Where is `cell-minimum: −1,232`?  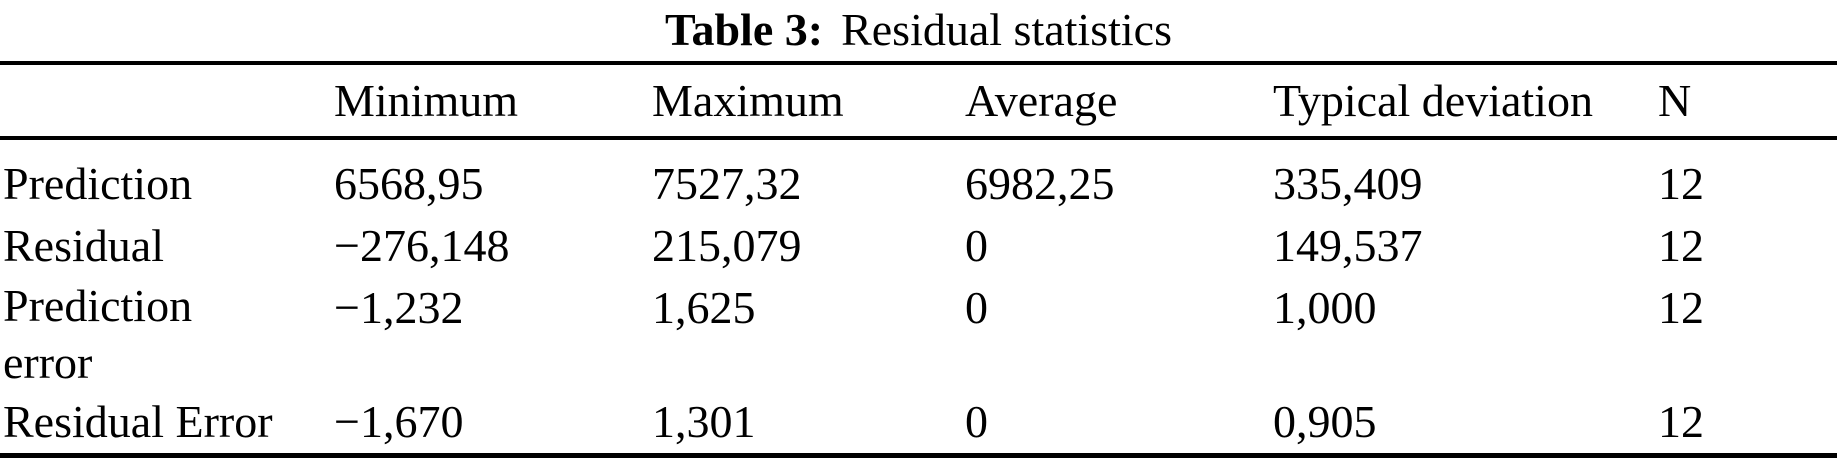 cell-minimum: −1,232 is located at coordinates (399, 307).